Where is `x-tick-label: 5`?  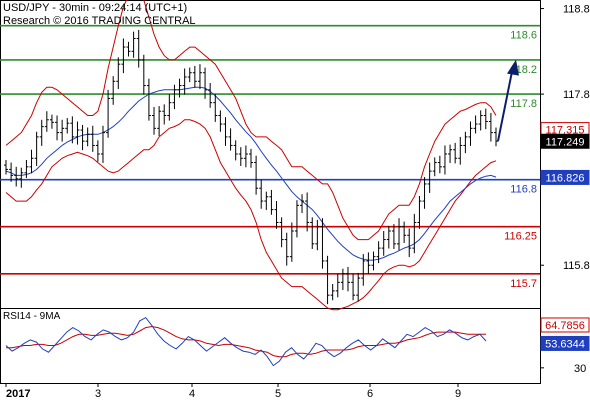 x-tick-label: 5 is located at coordinates (278, 394).